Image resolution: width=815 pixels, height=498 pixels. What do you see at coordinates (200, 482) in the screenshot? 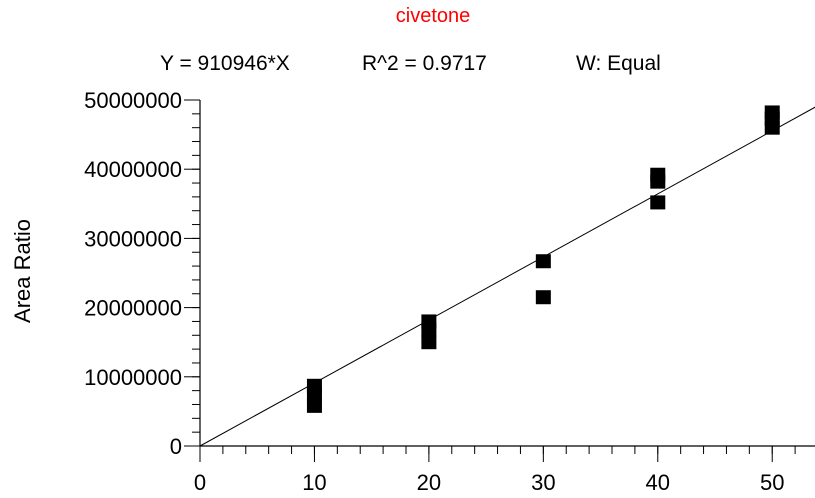
I see `x-tick-label: 0` at bounding box center [200, 482].